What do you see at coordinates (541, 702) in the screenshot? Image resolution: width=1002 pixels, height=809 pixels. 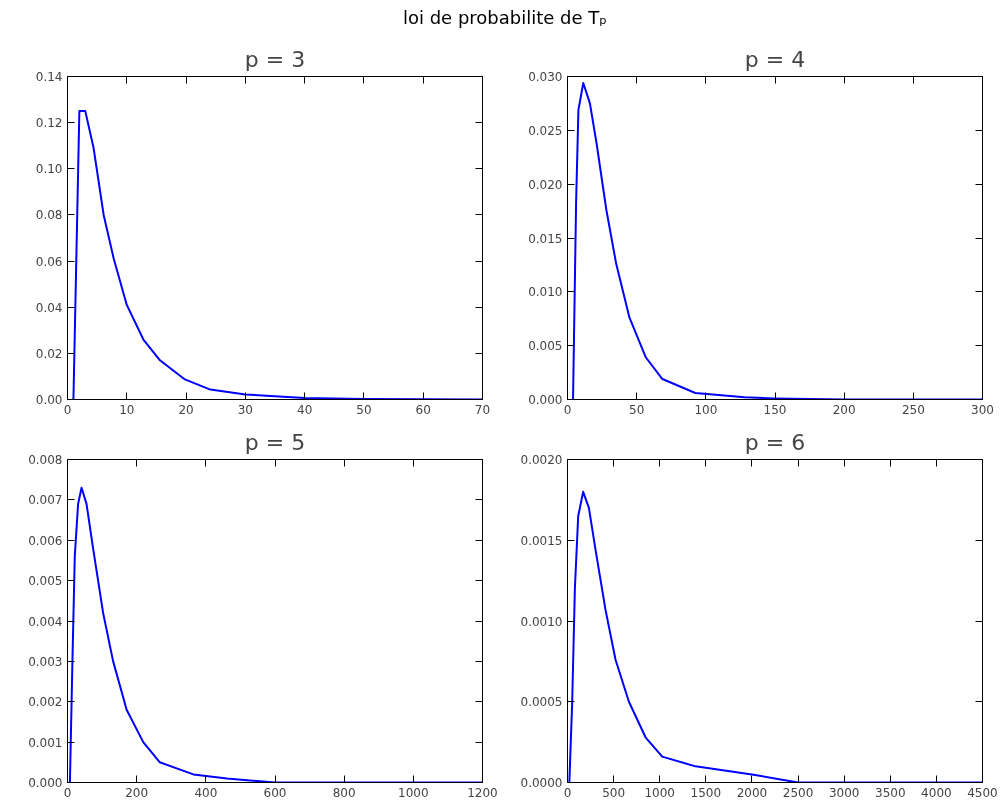 I see `y-tick-label: 0.0005` at bounding box center [541, 702].